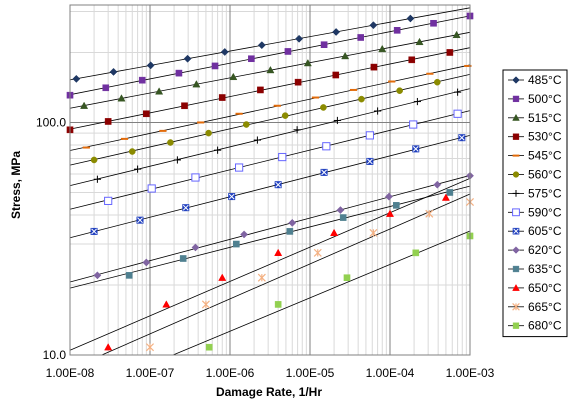 The height and width of the screenshot is (404, 571). Describe the element at coordinates (310, 373) in the screenshot. I see `x-tick-label: 1.00E-05` at that location.